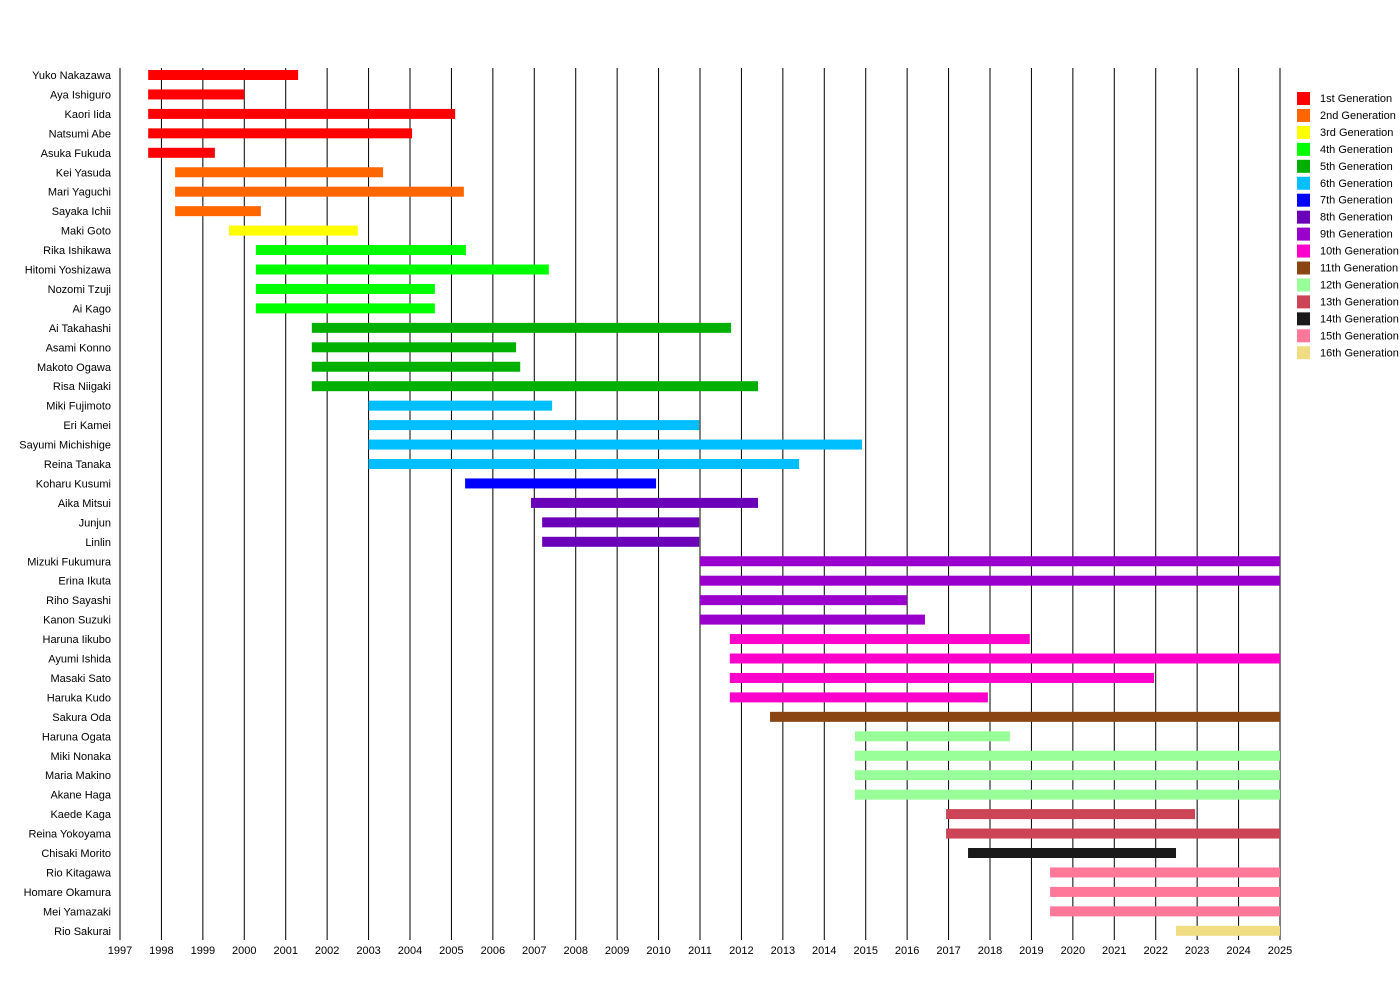 The height and width of the screenshot is (1000, 1400). Describe the element at coordinates (79, 290) in the screenshot. I see `member-label: Nozomi Tzuji` at that location.